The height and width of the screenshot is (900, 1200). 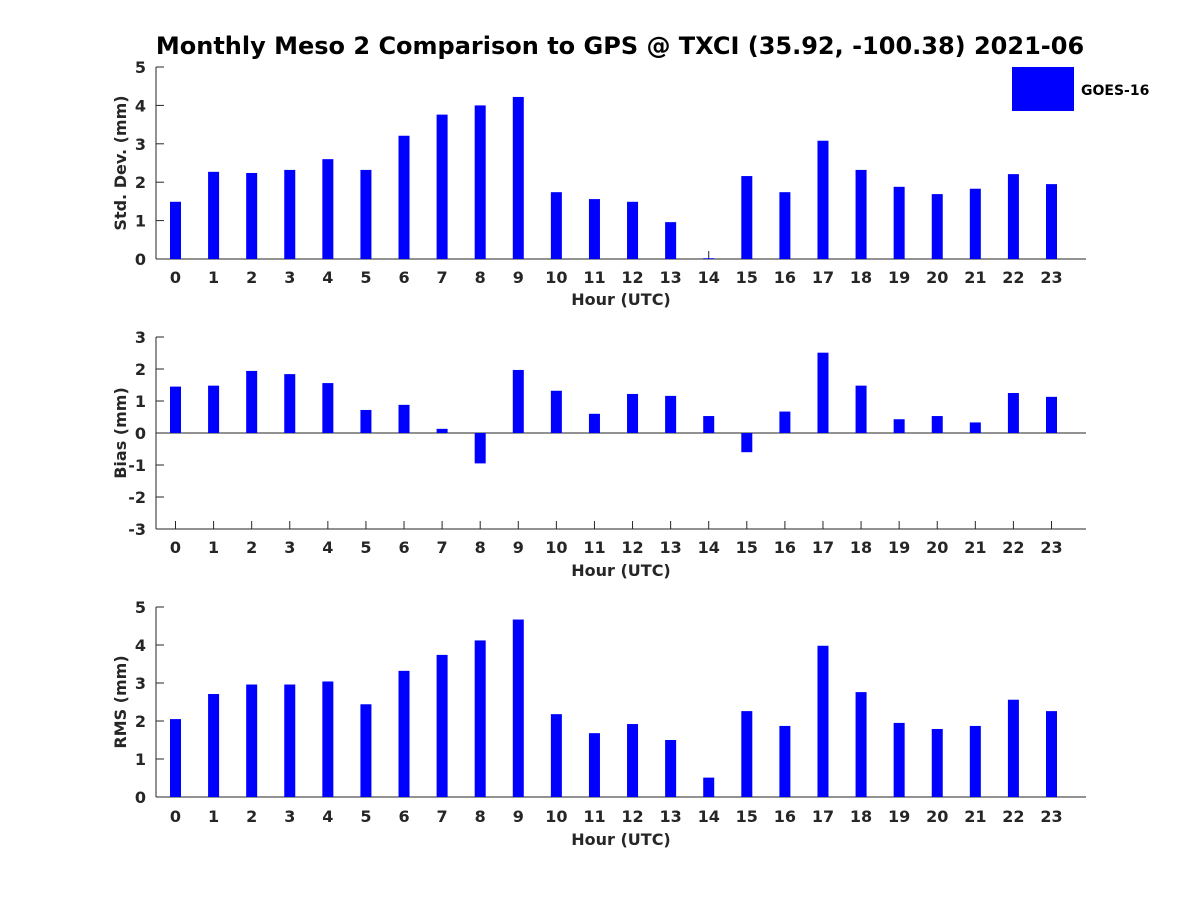 What do you see at coordinates (785, 547) in the screenshot?
I see `x-tick-label: 16` at bounding box center [785, 547].